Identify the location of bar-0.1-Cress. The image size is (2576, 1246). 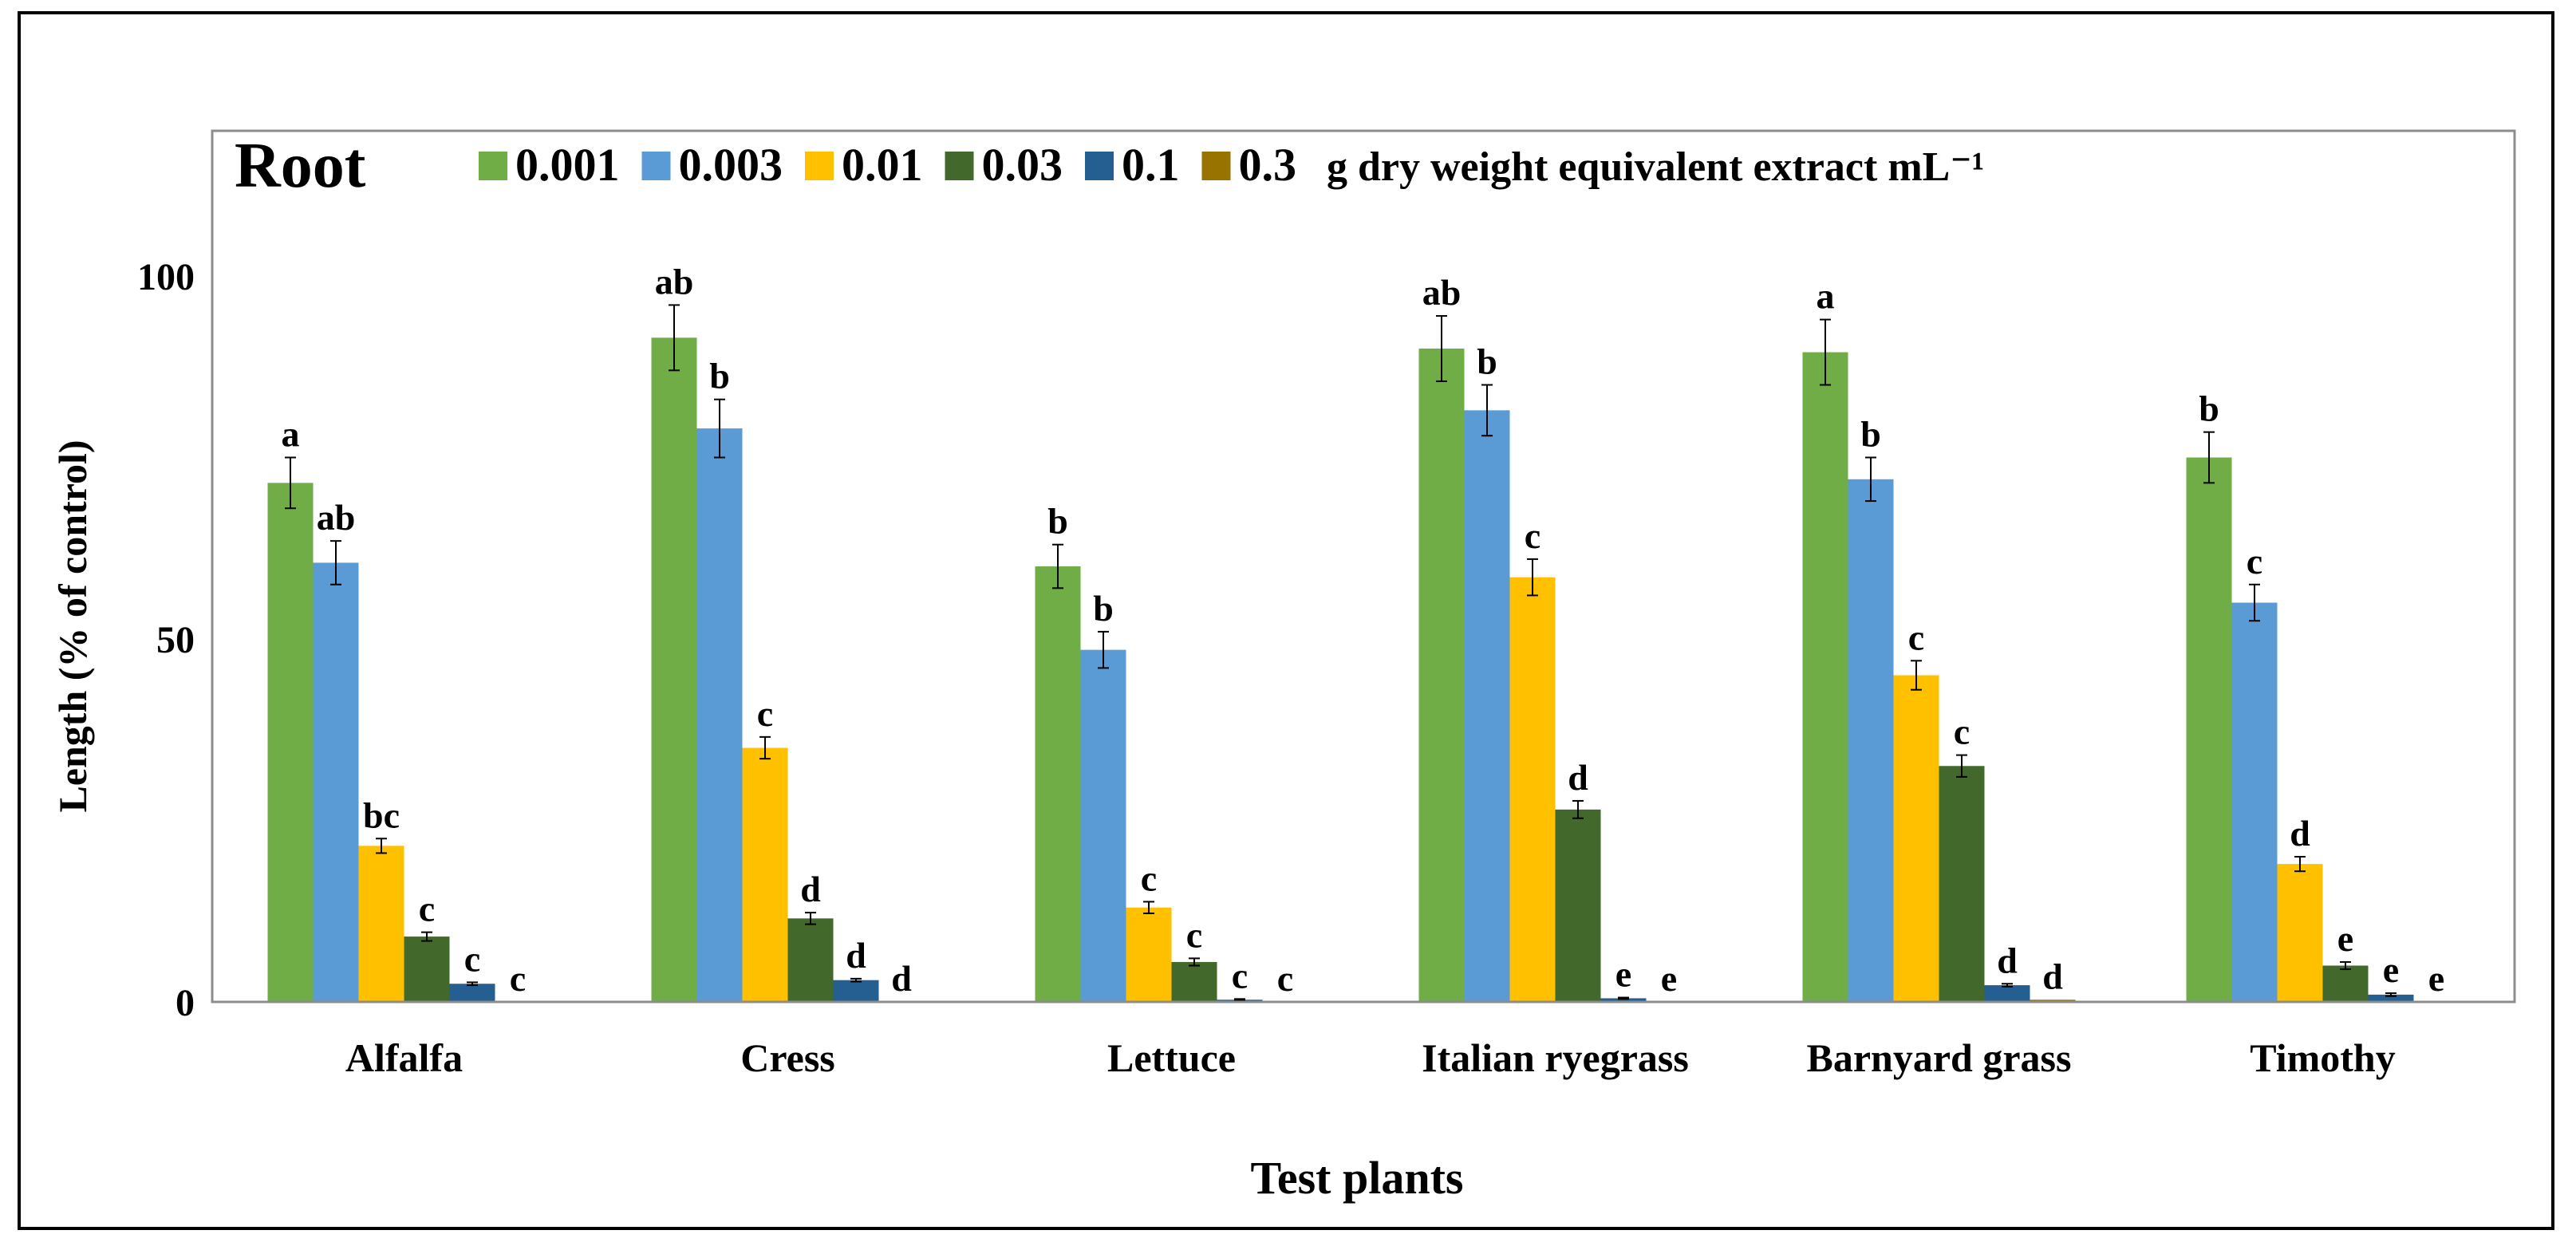
(856, 991).